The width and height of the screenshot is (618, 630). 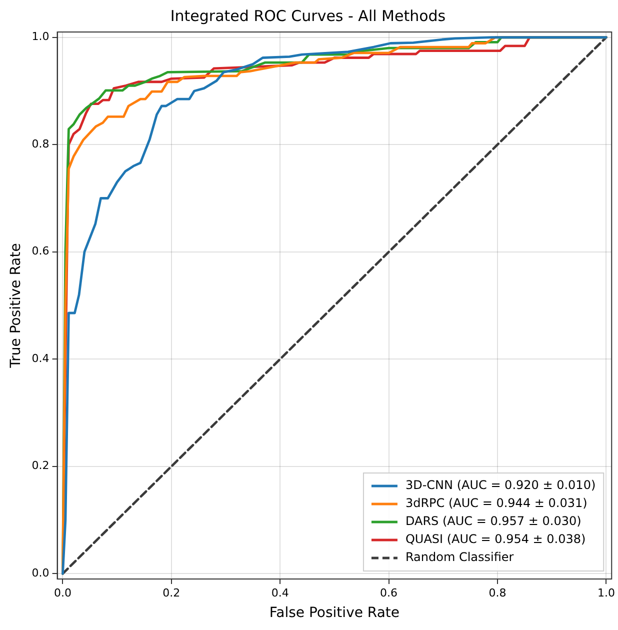 I want to click on y-tick-label: 0.8, so click(x=41, y=143).